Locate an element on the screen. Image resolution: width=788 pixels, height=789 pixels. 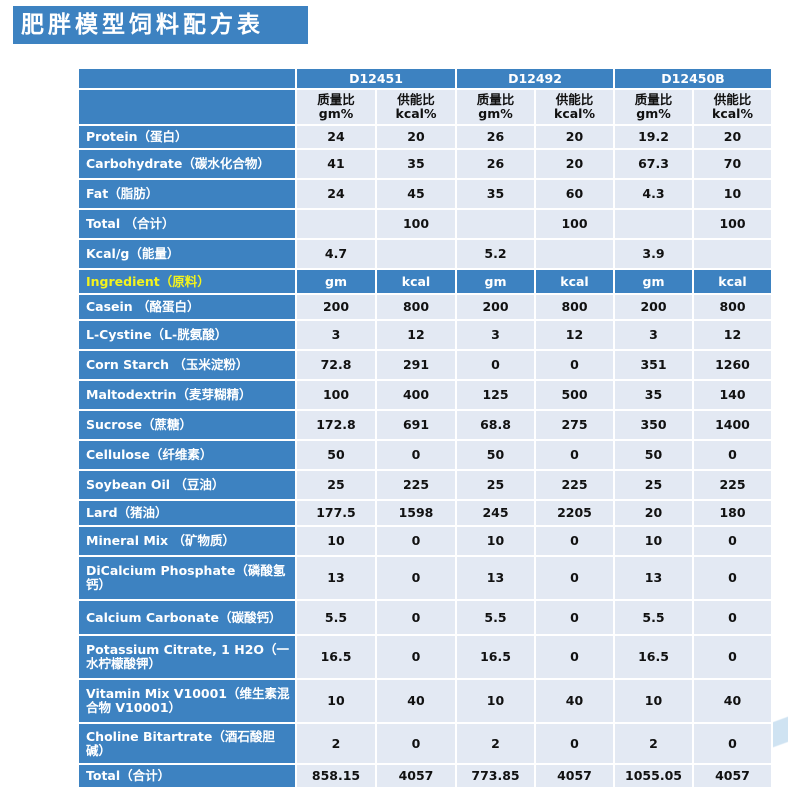
table-cell: 45 is located at coordinates (416, 194).